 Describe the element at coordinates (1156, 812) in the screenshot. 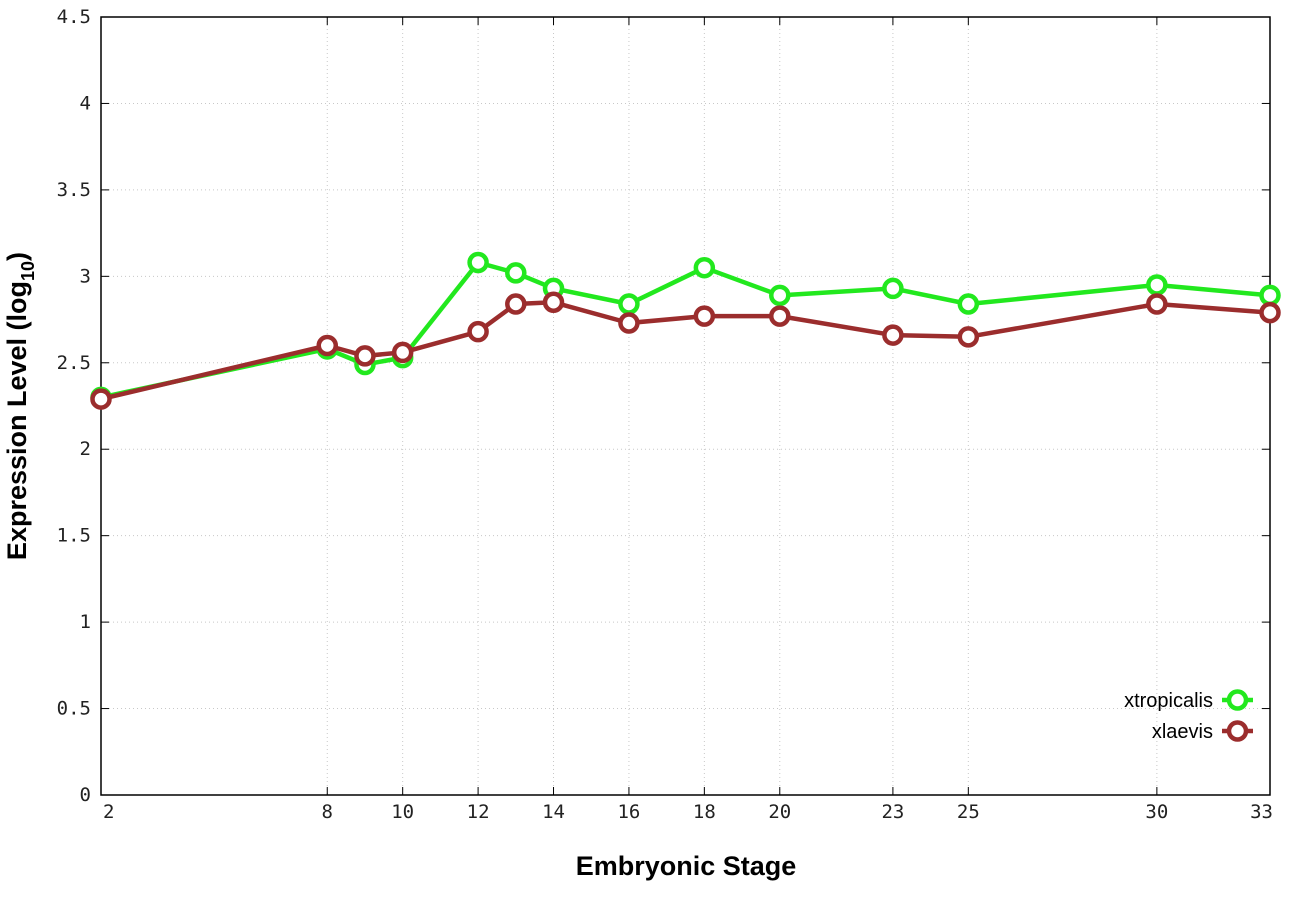

I see `x-tick-label: 30` at that location.